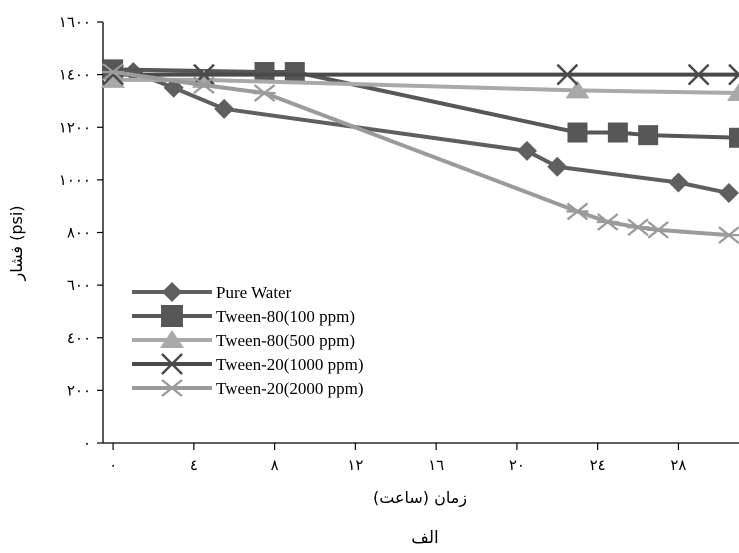 The height and width of the screenshot is (553, 739). What do you see at coordinates (79, 285) in the screenshot?
I see `y-tick-label: ٦۰۰` at bounding box center [79, 285].